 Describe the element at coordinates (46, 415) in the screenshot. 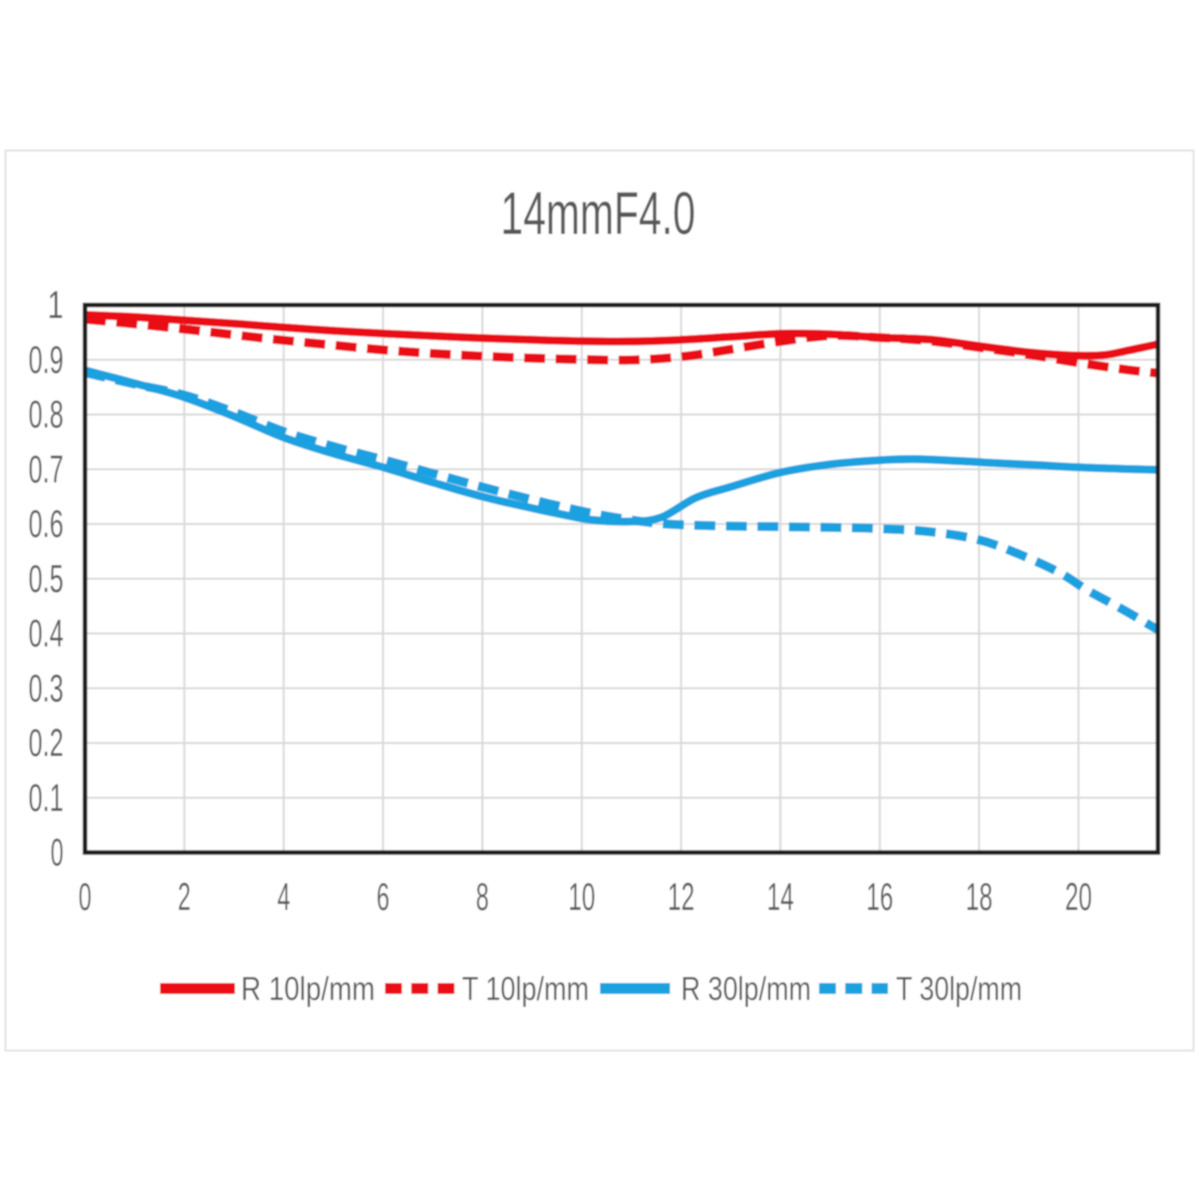

I see `svg-text: 0.8` at that location.